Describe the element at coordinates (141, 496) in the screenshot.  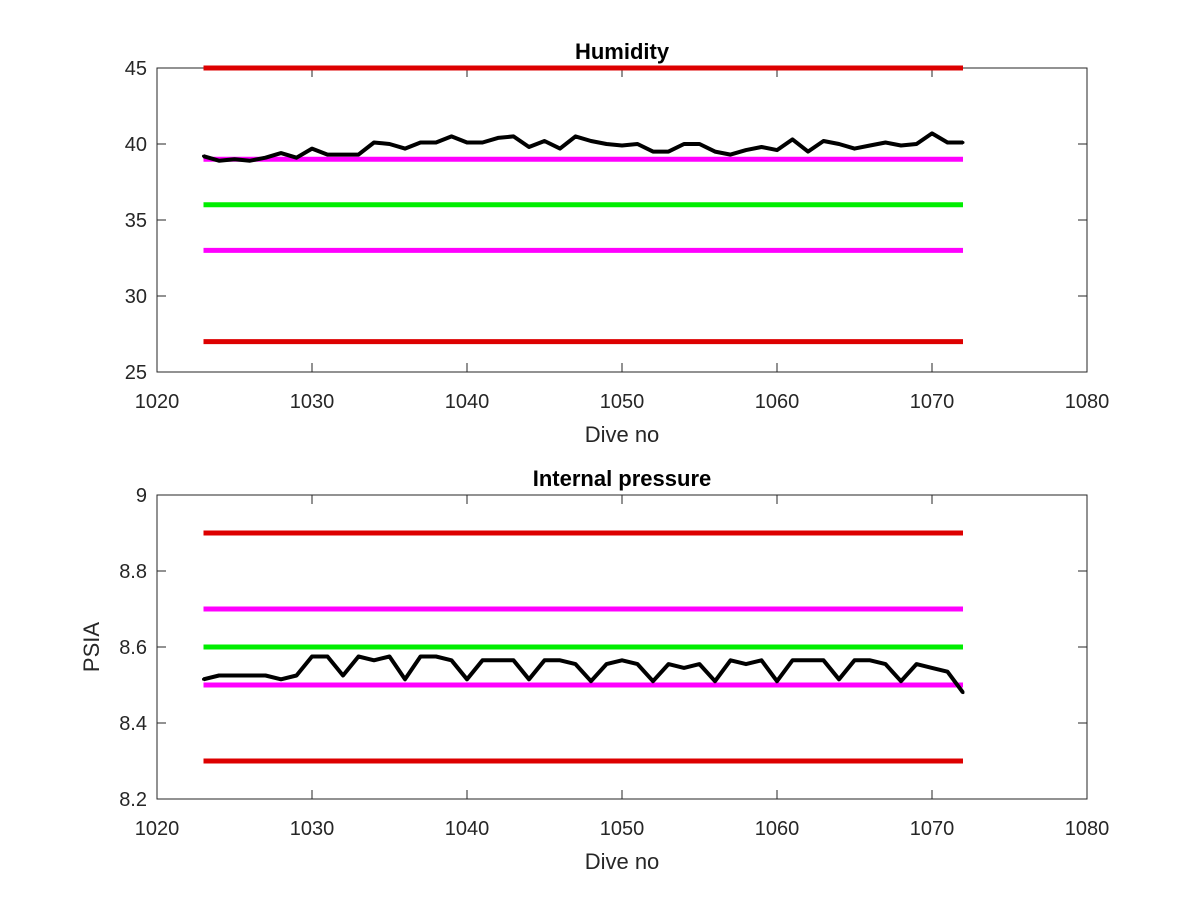
I see `y-tick-label: 9` at that location.